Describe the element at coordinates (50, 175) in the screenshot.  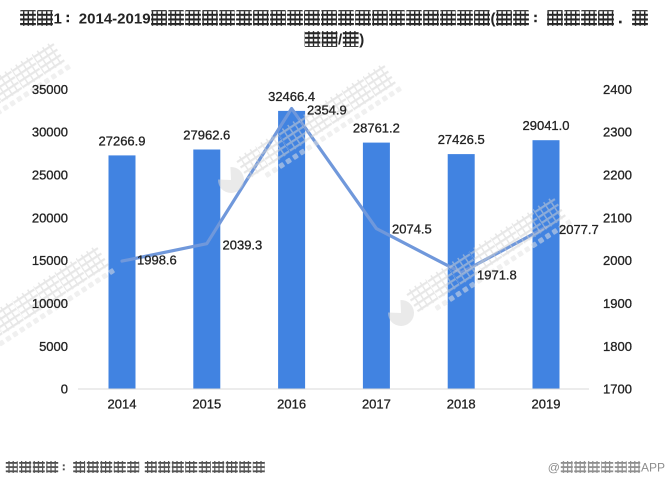
I see `svg-text: 25000` at that location.